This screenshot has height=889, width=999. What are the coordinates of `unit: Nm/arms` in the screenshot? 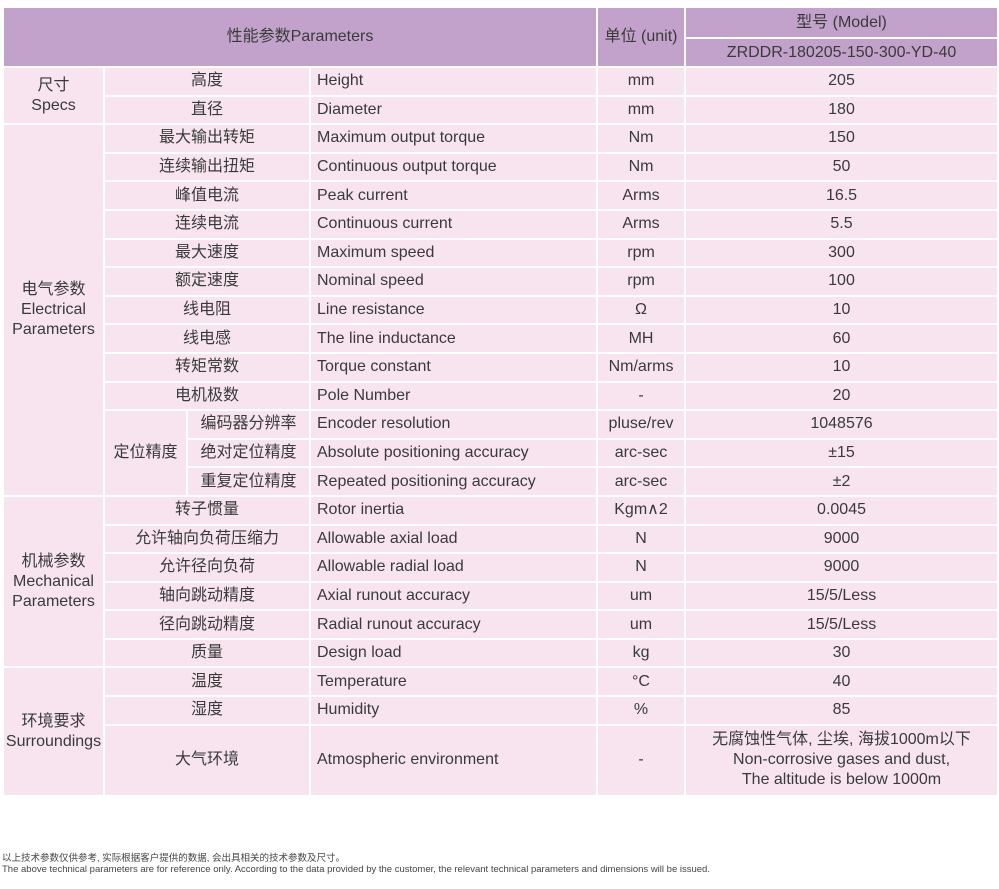 It's located at (641, 367).